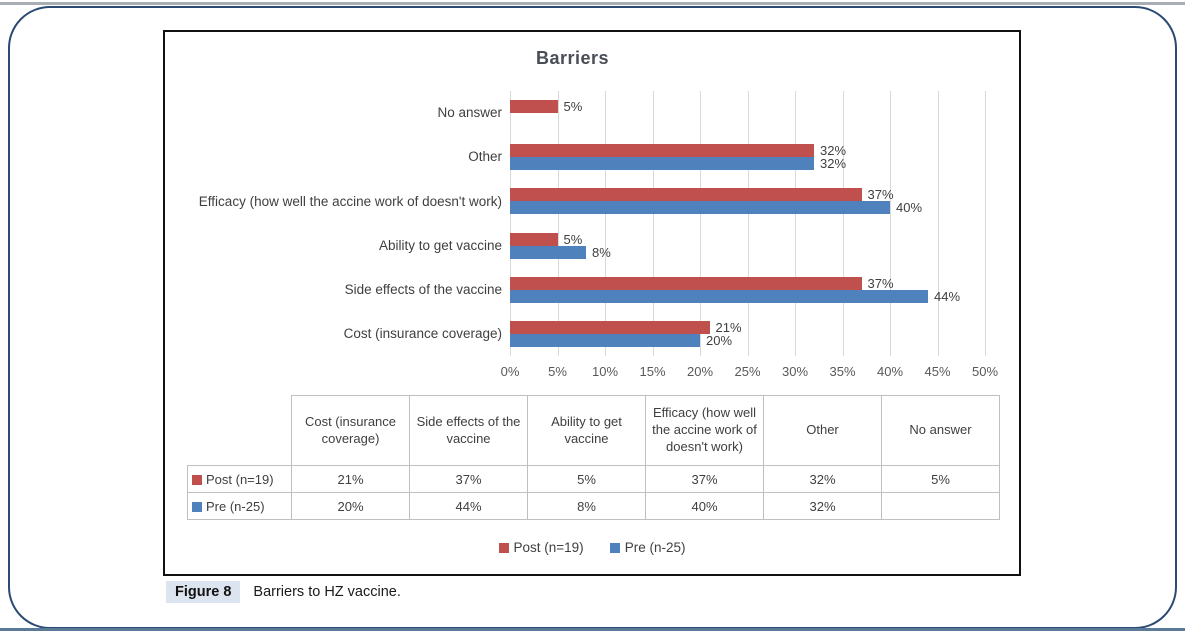 The width and height of the screenshot is (1185, 636). Describe the element at coordinates (572, 58) in the screenshot. I see `chart-title: Barriers` at that location.